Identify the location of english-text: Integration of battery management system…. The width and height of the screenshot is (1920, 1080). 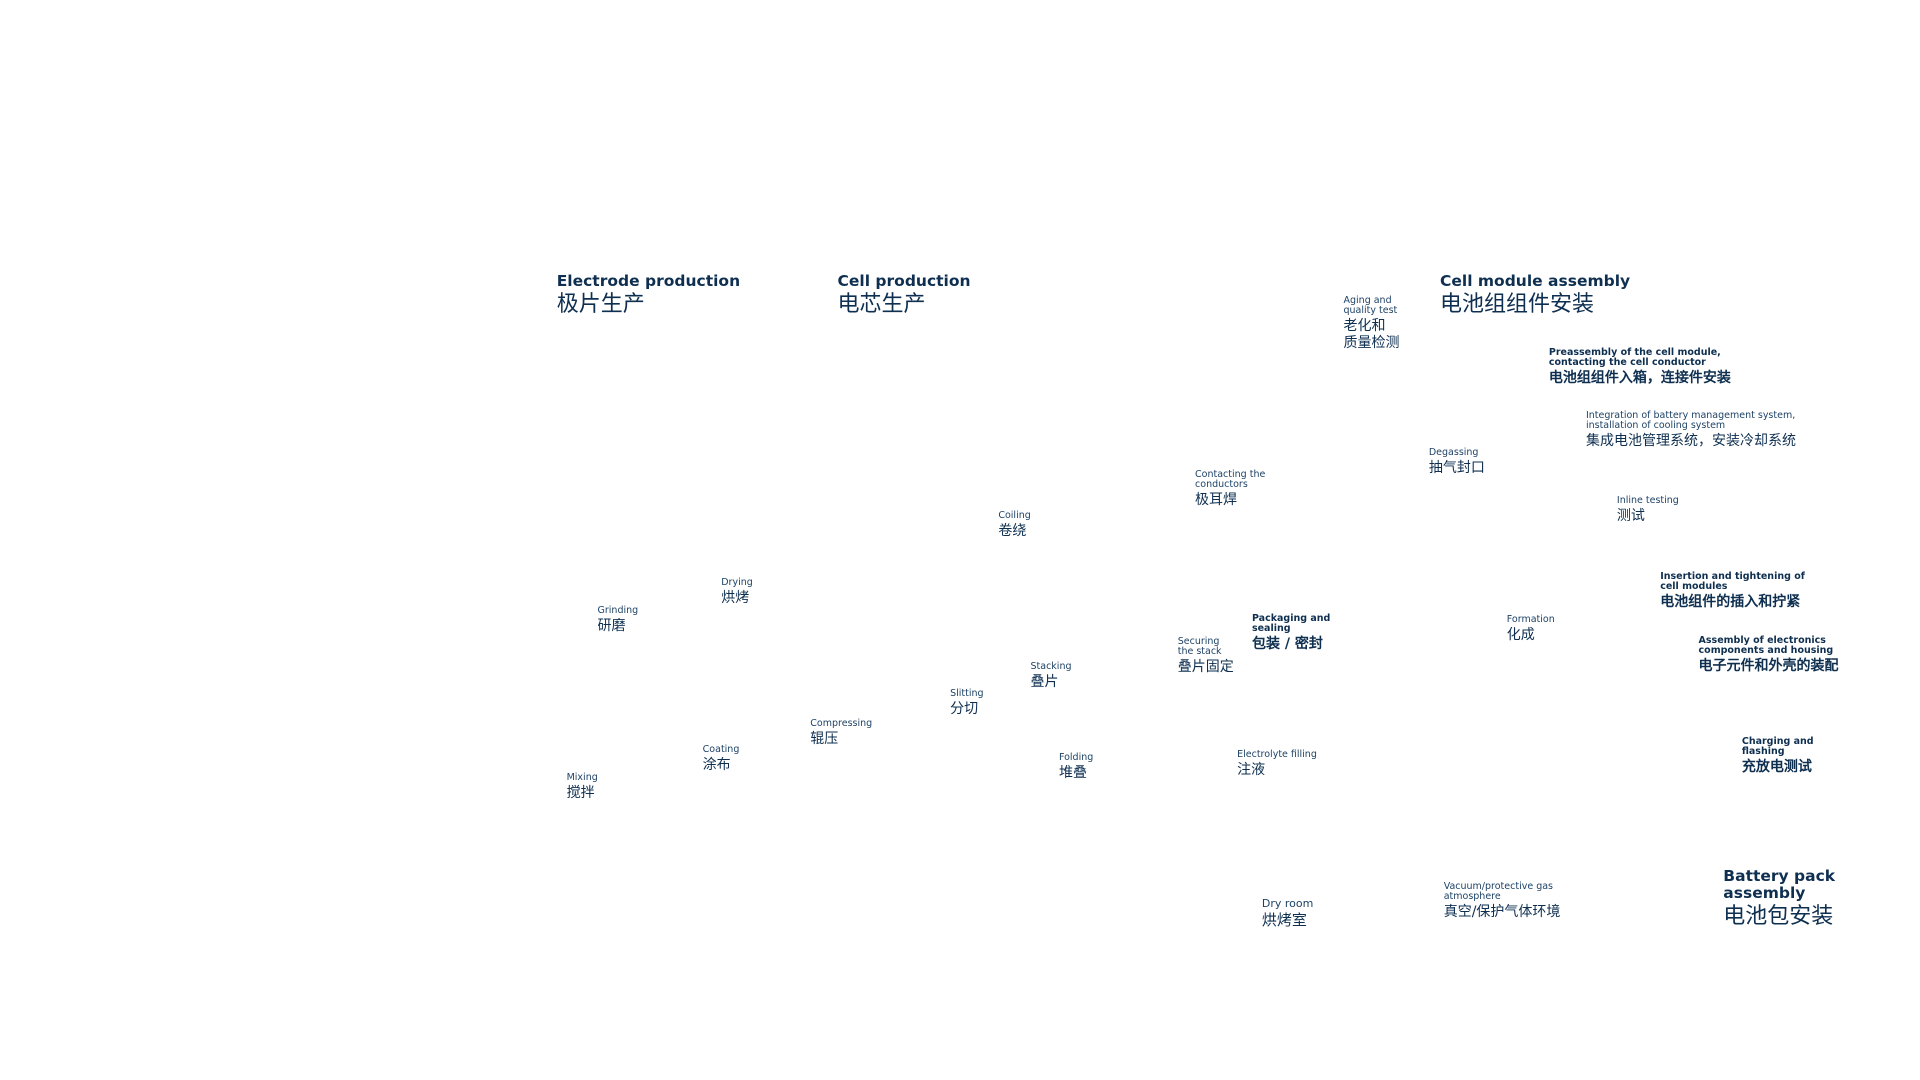
(1690, 420).